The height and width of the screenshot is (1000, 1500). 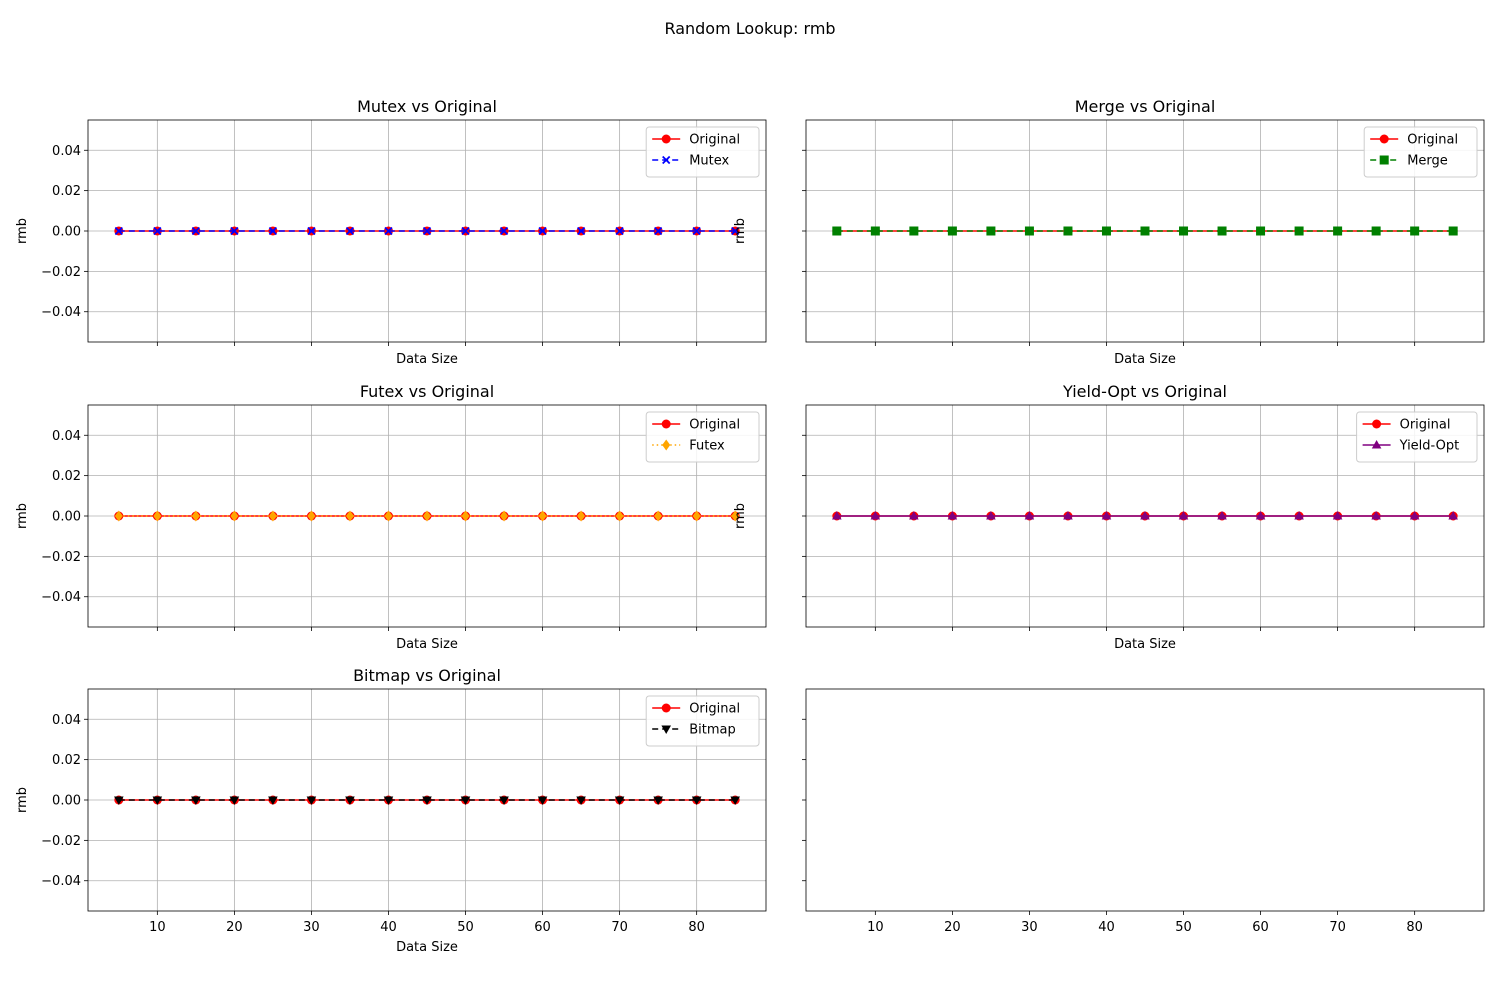 I want to click on y-tick-label: −0.02, so click(x=61, y=557).